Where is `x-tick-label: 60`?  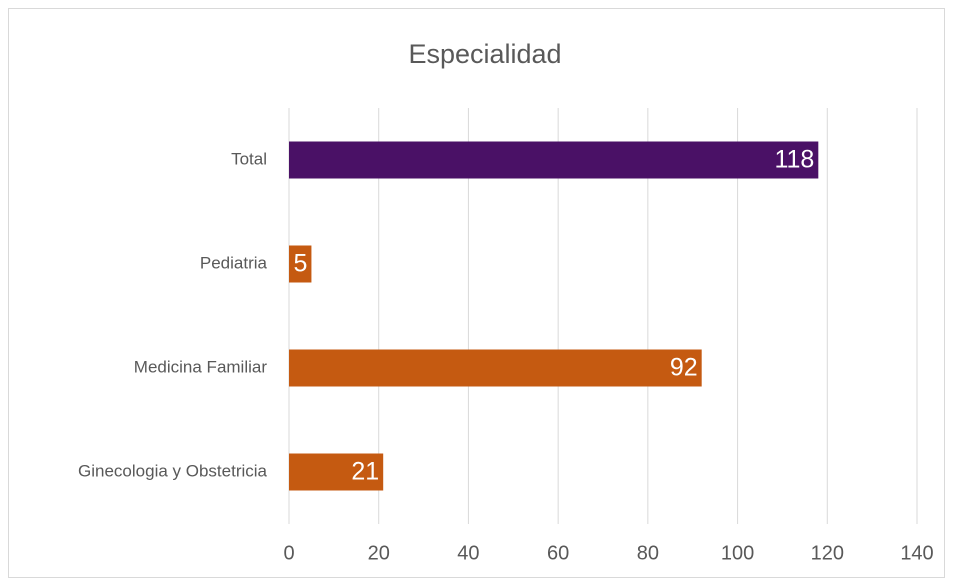
x-tick-label: 60 is located at coordinates (558, 553).